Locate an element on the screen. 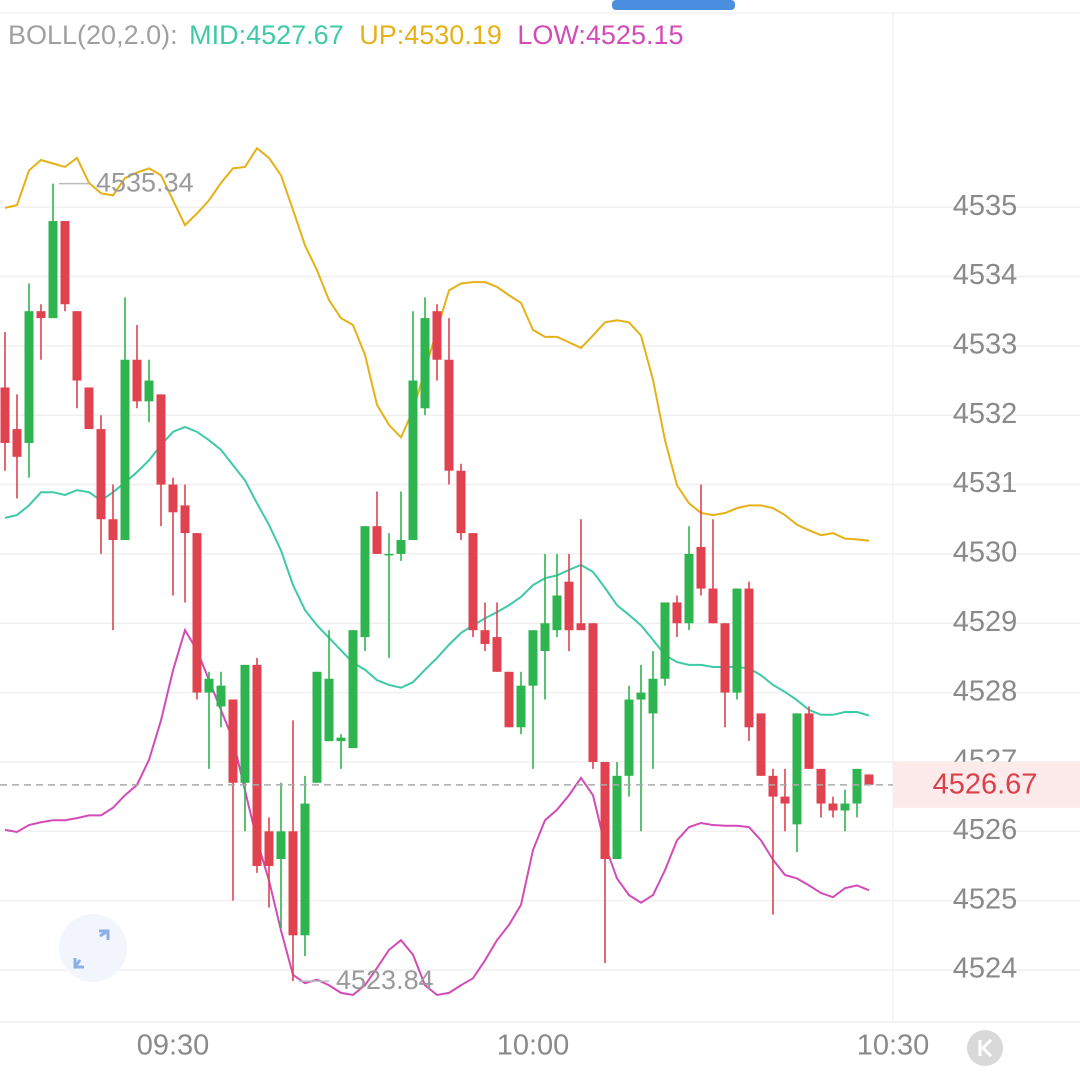  indicator-name: BOLL(20,2.0): is located at coordinates (93, 35).